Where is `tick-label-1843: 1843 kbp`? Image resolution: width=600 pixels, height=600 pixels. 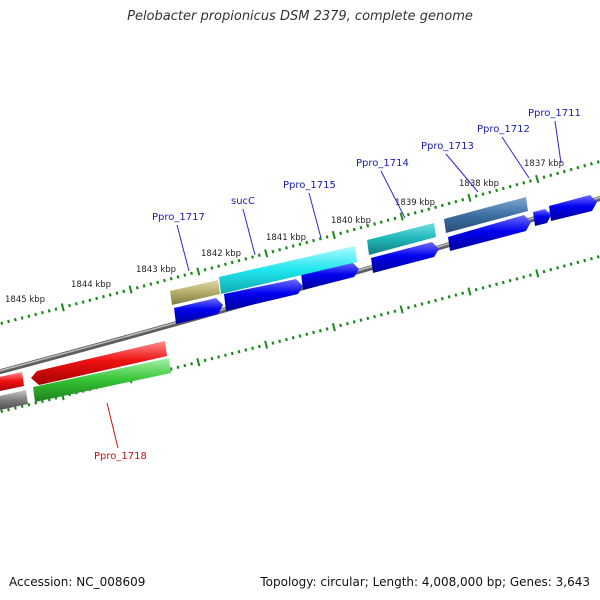
tick-label-1843: 1843 kbp is located at coordinates (156, 270).